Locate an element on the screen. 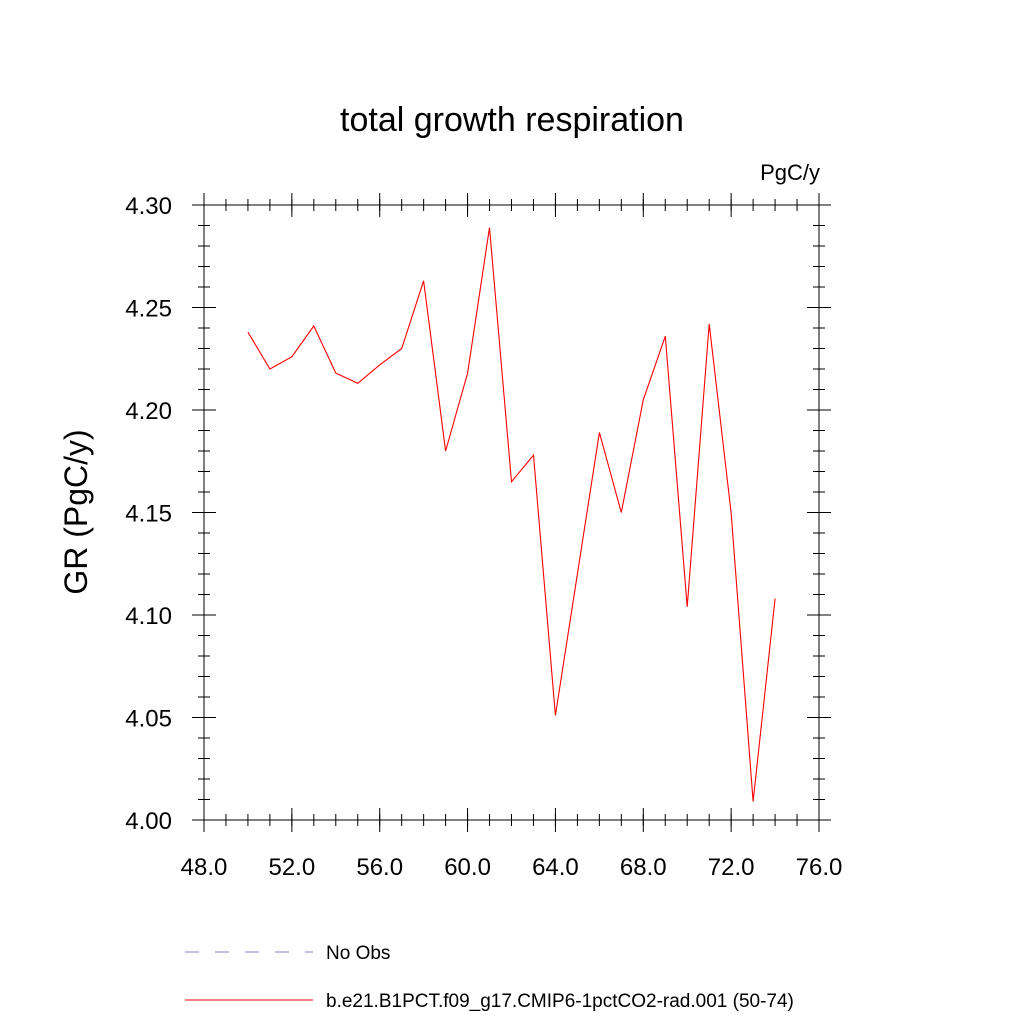  x-axis-tick-labels: 48.0 52.0 56.0 60.0 64.0 68.0 72.0 76.0 is located at coordinates (512, 867).